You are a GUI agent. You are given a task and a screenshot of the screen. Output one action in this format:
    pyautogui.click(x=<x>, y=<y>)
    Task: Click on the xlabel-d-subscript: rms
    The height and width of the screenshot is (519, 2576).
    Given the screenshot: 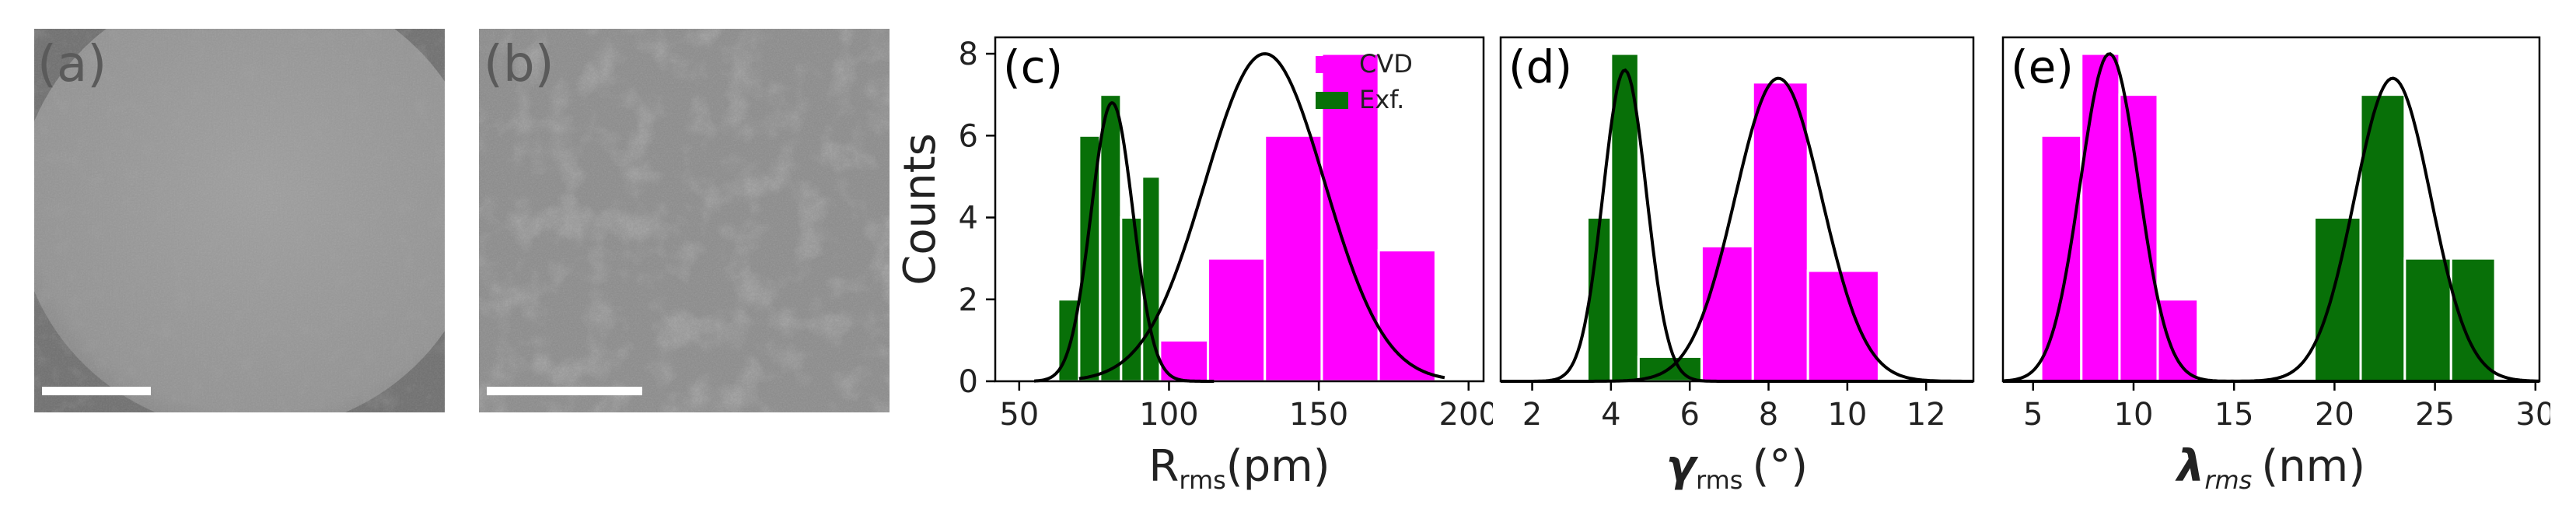 What is the action you would take?
    pyautogui.click(x=1719, y=480)
    